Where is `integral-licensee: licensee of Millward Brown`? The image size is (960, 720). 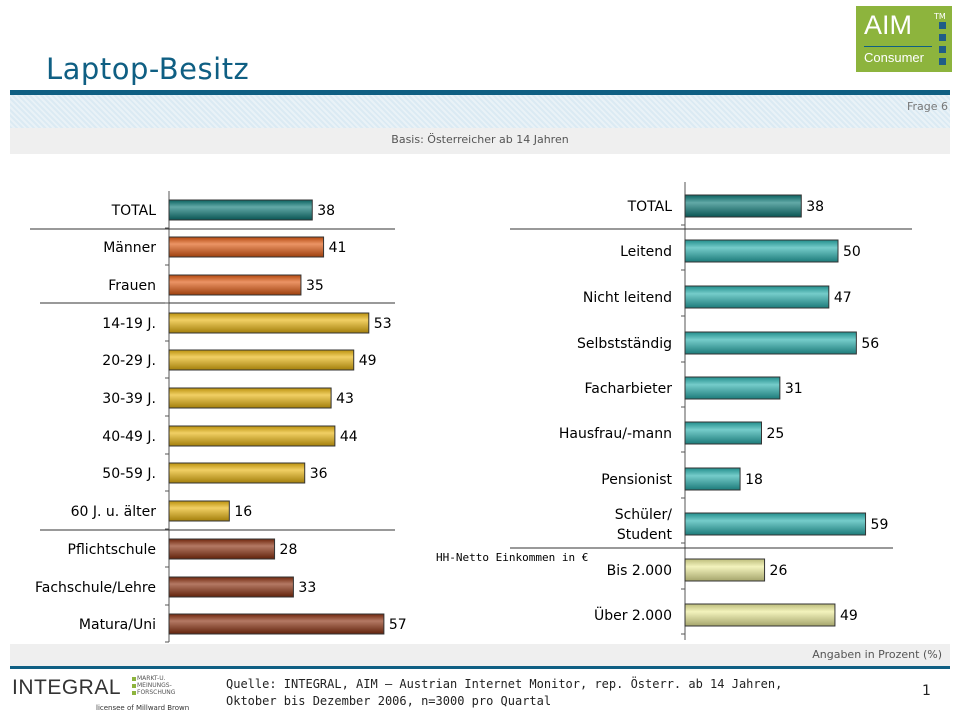 integral-licensee: licensee of Millward Brown is located at coordinates (143, 708).